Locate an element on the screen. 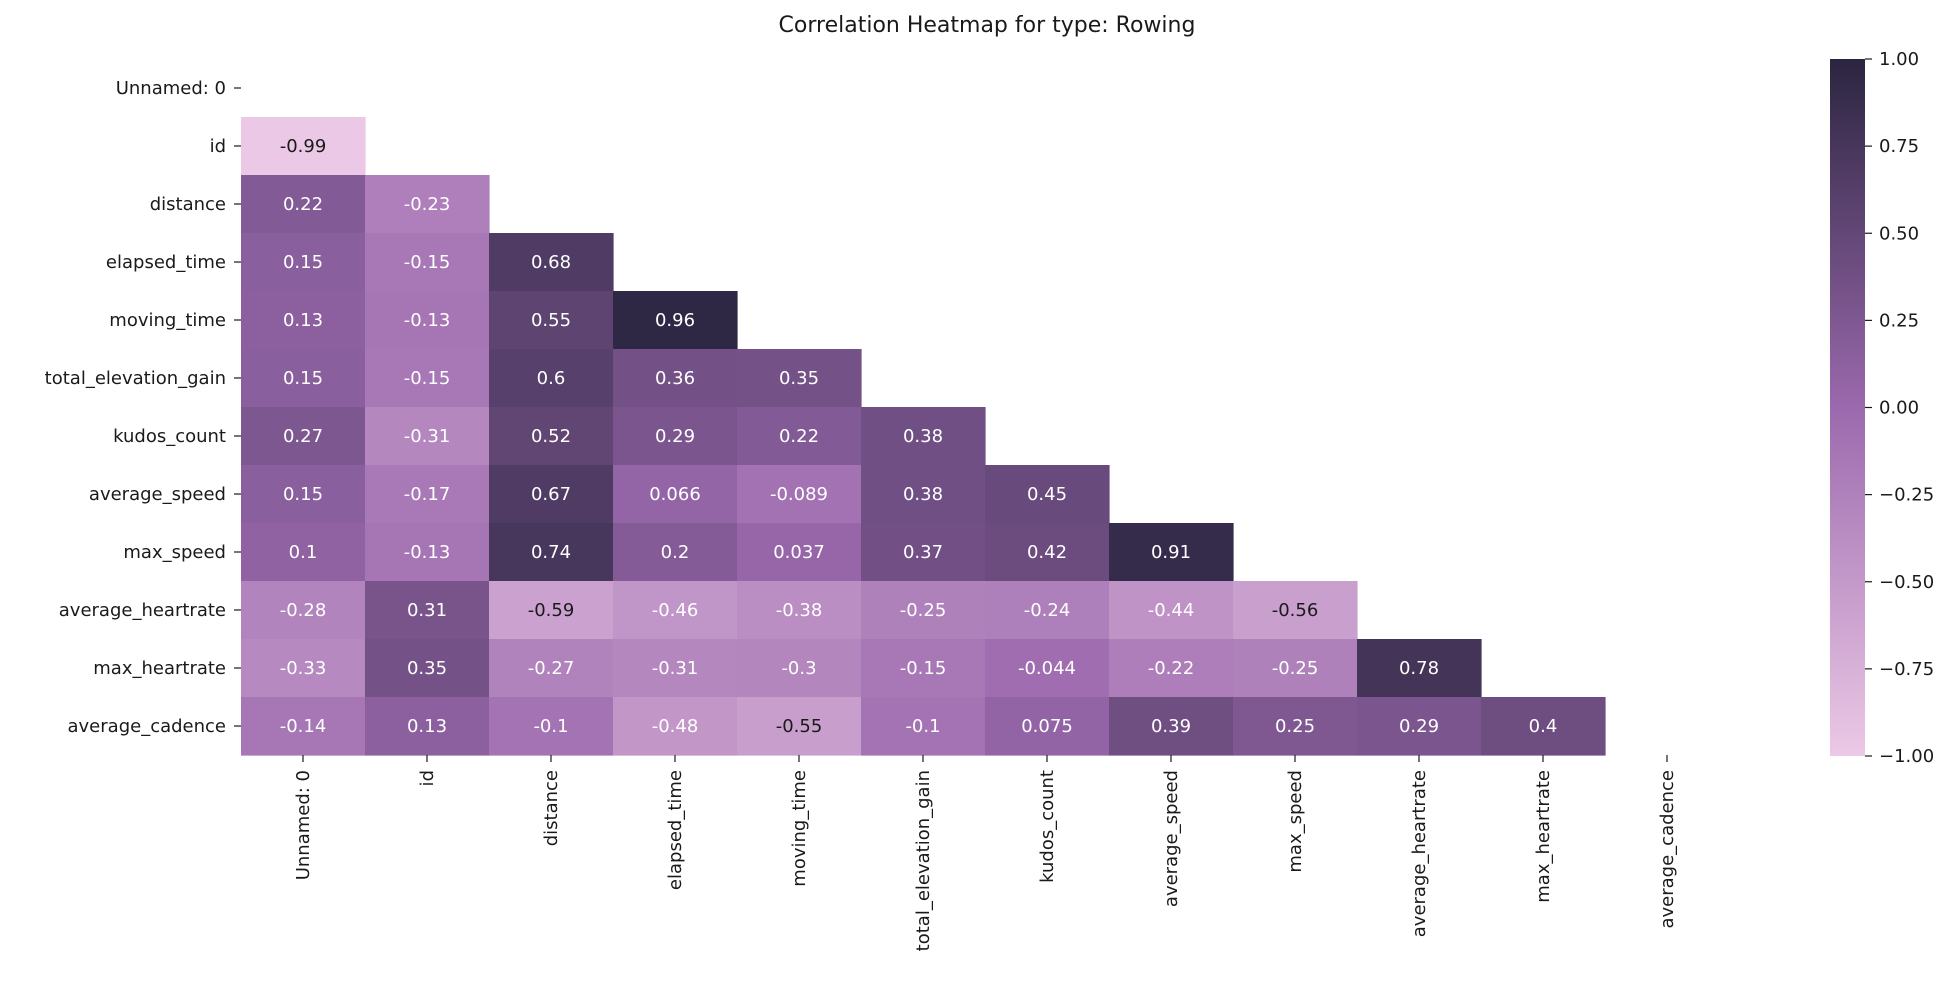 The image size is (1948, 996). y-tick-label: average_speed is located at coordinates (157, 494).